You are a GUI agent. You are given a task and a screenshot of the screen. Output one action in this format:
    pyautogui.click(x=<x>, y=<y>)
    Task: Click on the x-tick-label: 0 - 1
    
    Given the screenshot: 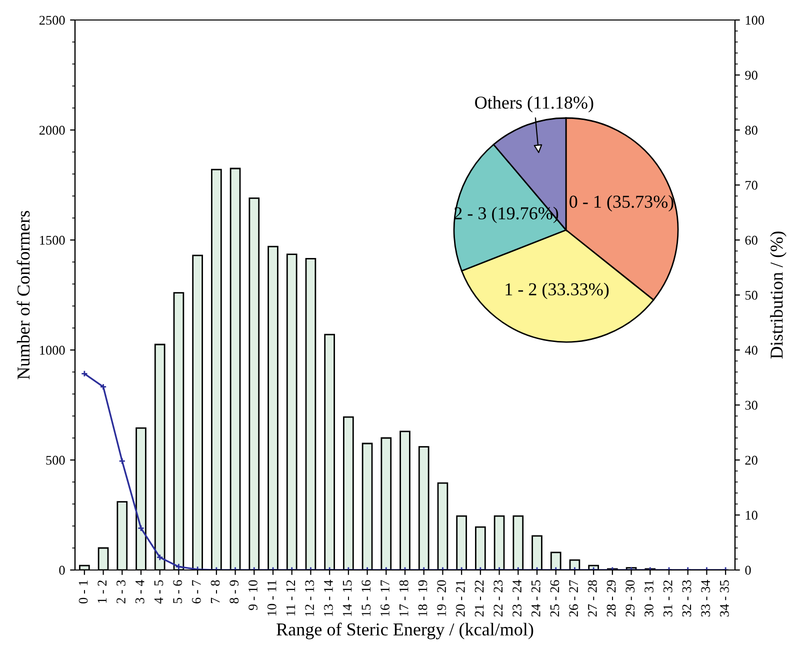 What is the action you would take?
    pyautogui.click(x=83, y=592)
    